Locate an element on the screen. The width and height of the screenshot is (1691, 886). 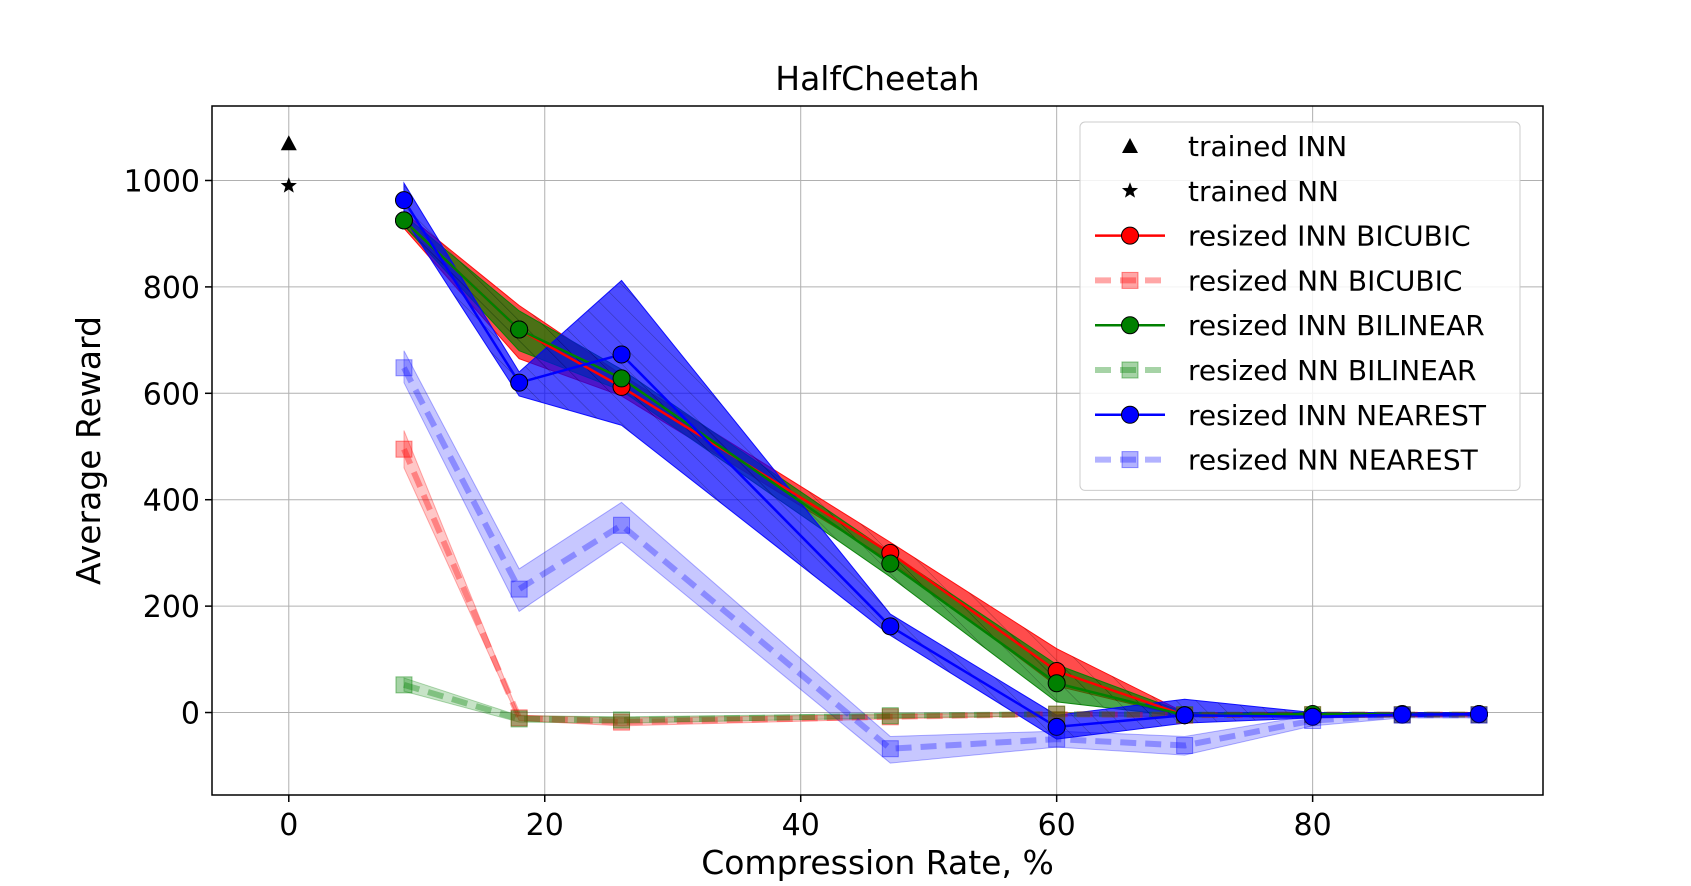
legend-entry-label: resized INN BICUBIC is located at coordinates (1329, 236).